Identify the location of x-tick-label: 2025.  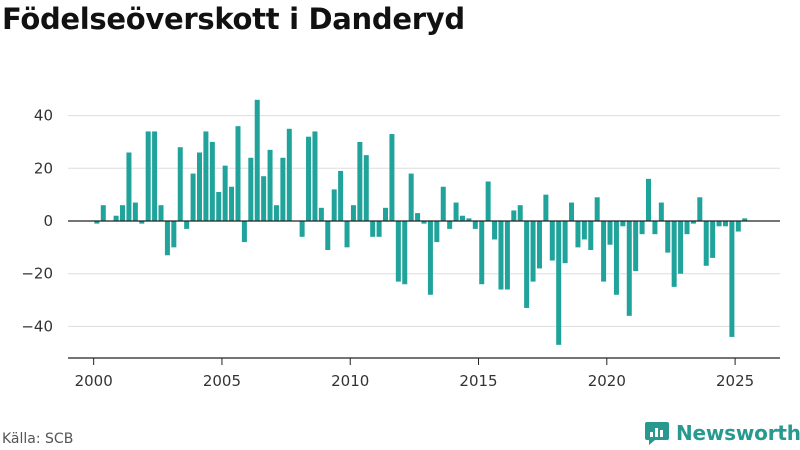
(735, 381).